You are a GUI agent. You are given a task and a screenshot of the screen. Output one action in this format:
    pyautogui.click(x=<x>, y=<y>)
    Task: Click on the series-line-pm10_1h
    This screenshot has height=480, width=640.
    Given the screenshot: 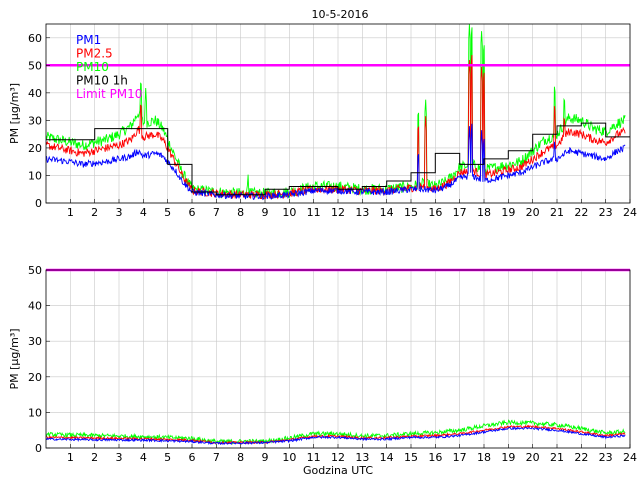 What is the action you would take?
    pyautogui.click(x=338, y=159)
    